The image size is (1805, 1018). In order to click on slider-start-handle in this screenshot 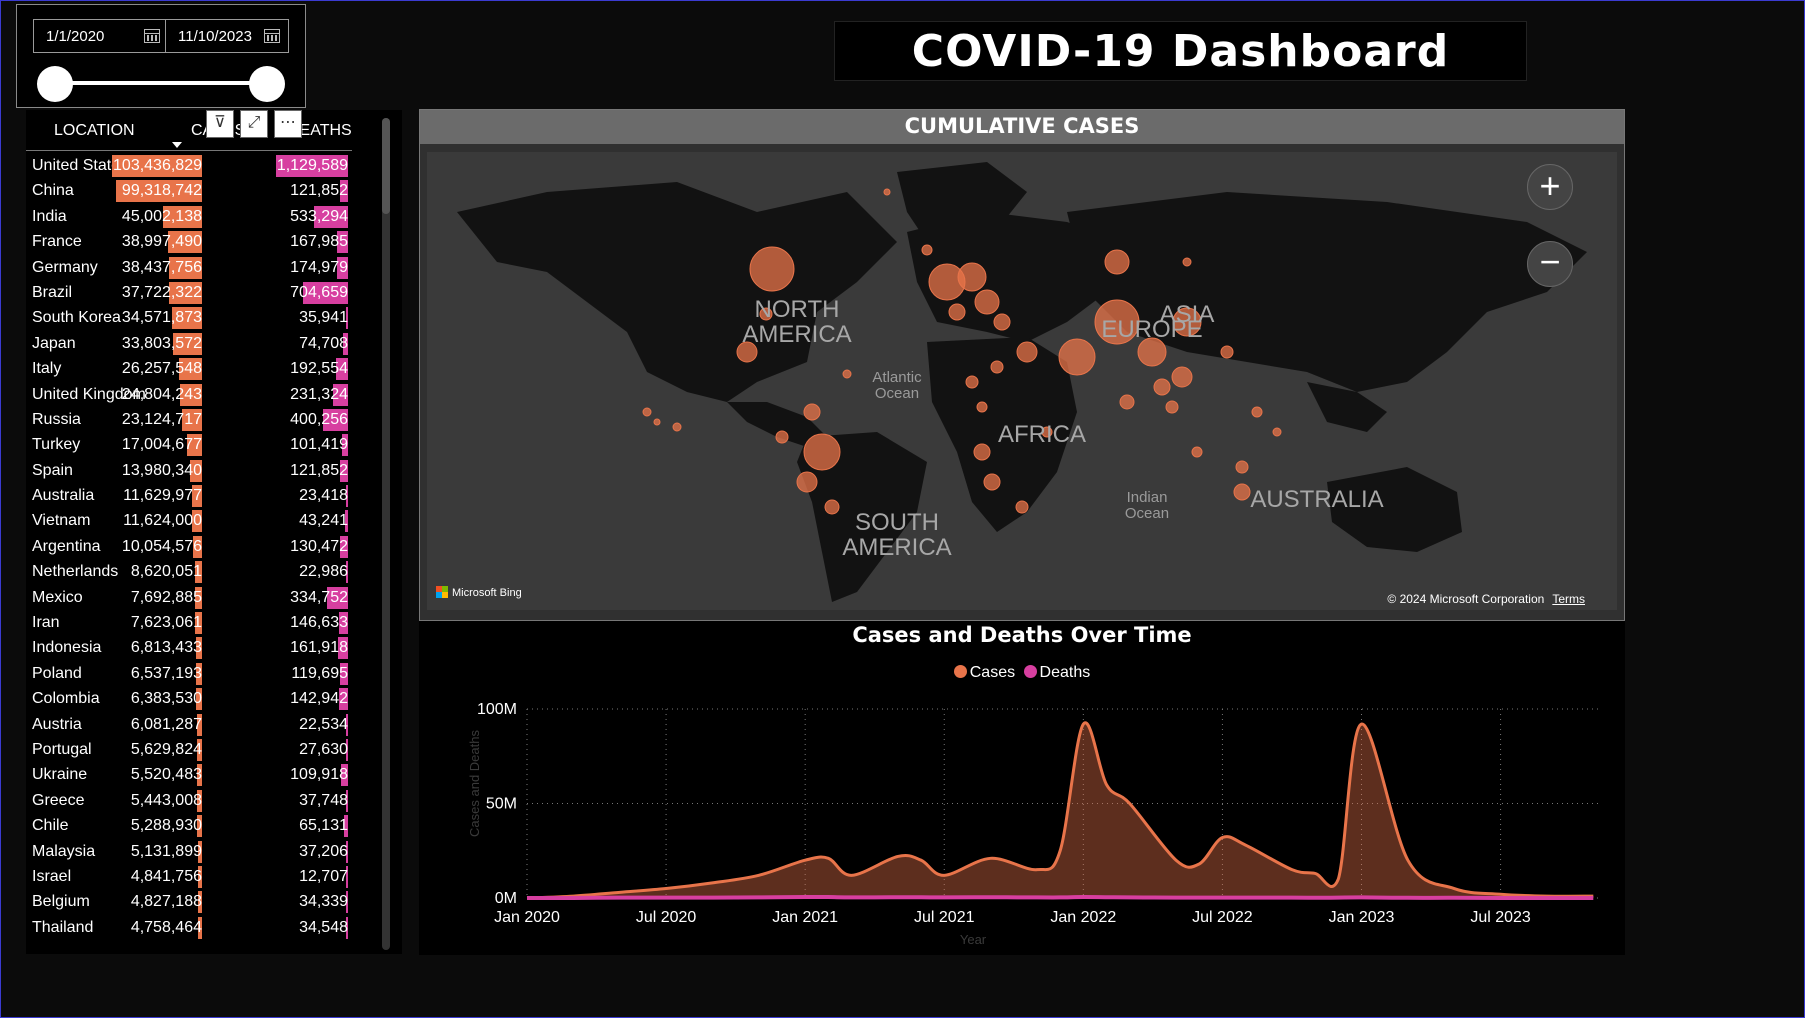, I will do `click(55, 84)`.